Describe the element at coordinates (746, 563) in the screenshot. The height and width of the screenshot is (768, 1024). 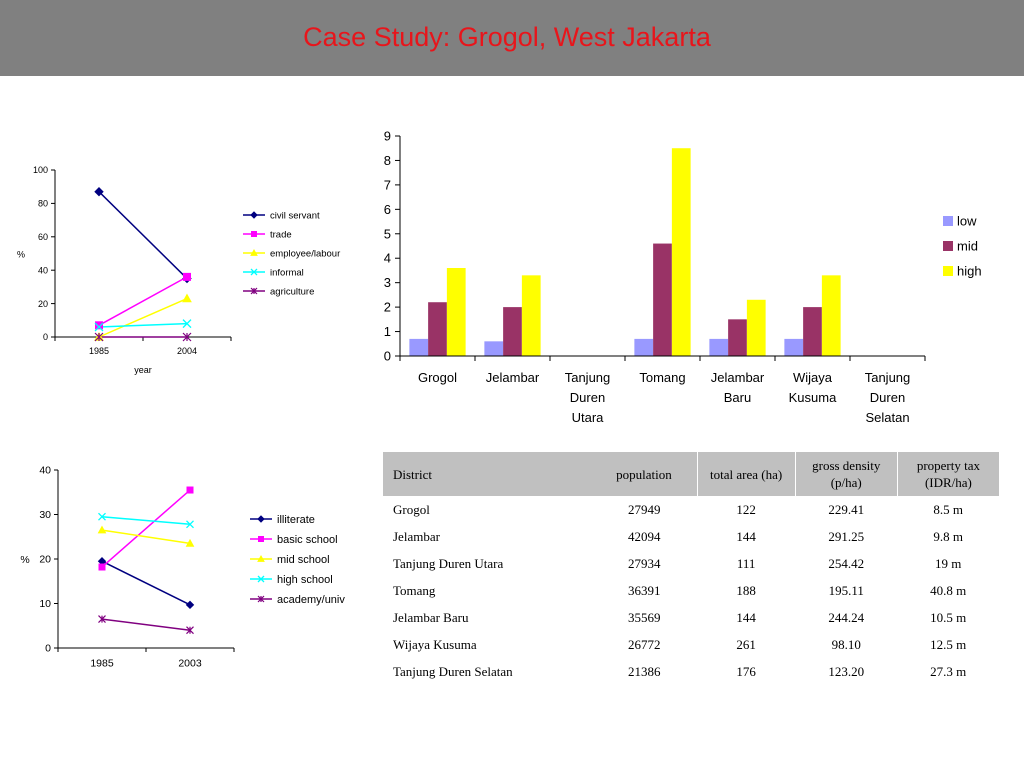
I see `cell-total-area: 111` at that location.